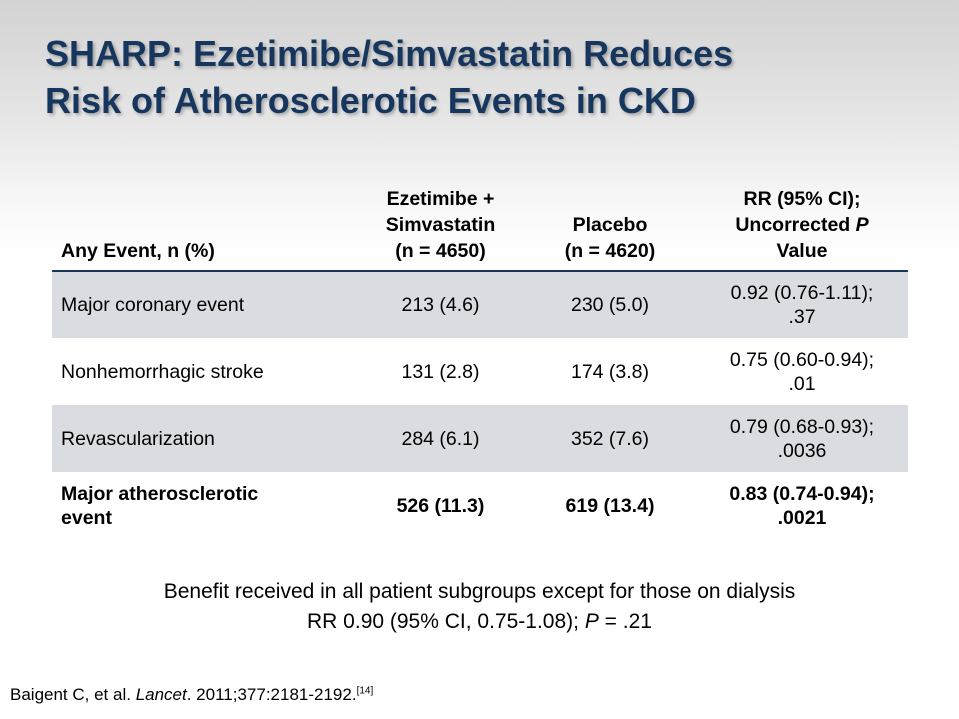 The height and width of the screenshot is (719, 959). What do you see at coordinates (389, 53) in the screenshot?
I see `title-line-1: SHARP: Ezetimibe/Simvastatin Reduces` at bounding box center [389, 53].